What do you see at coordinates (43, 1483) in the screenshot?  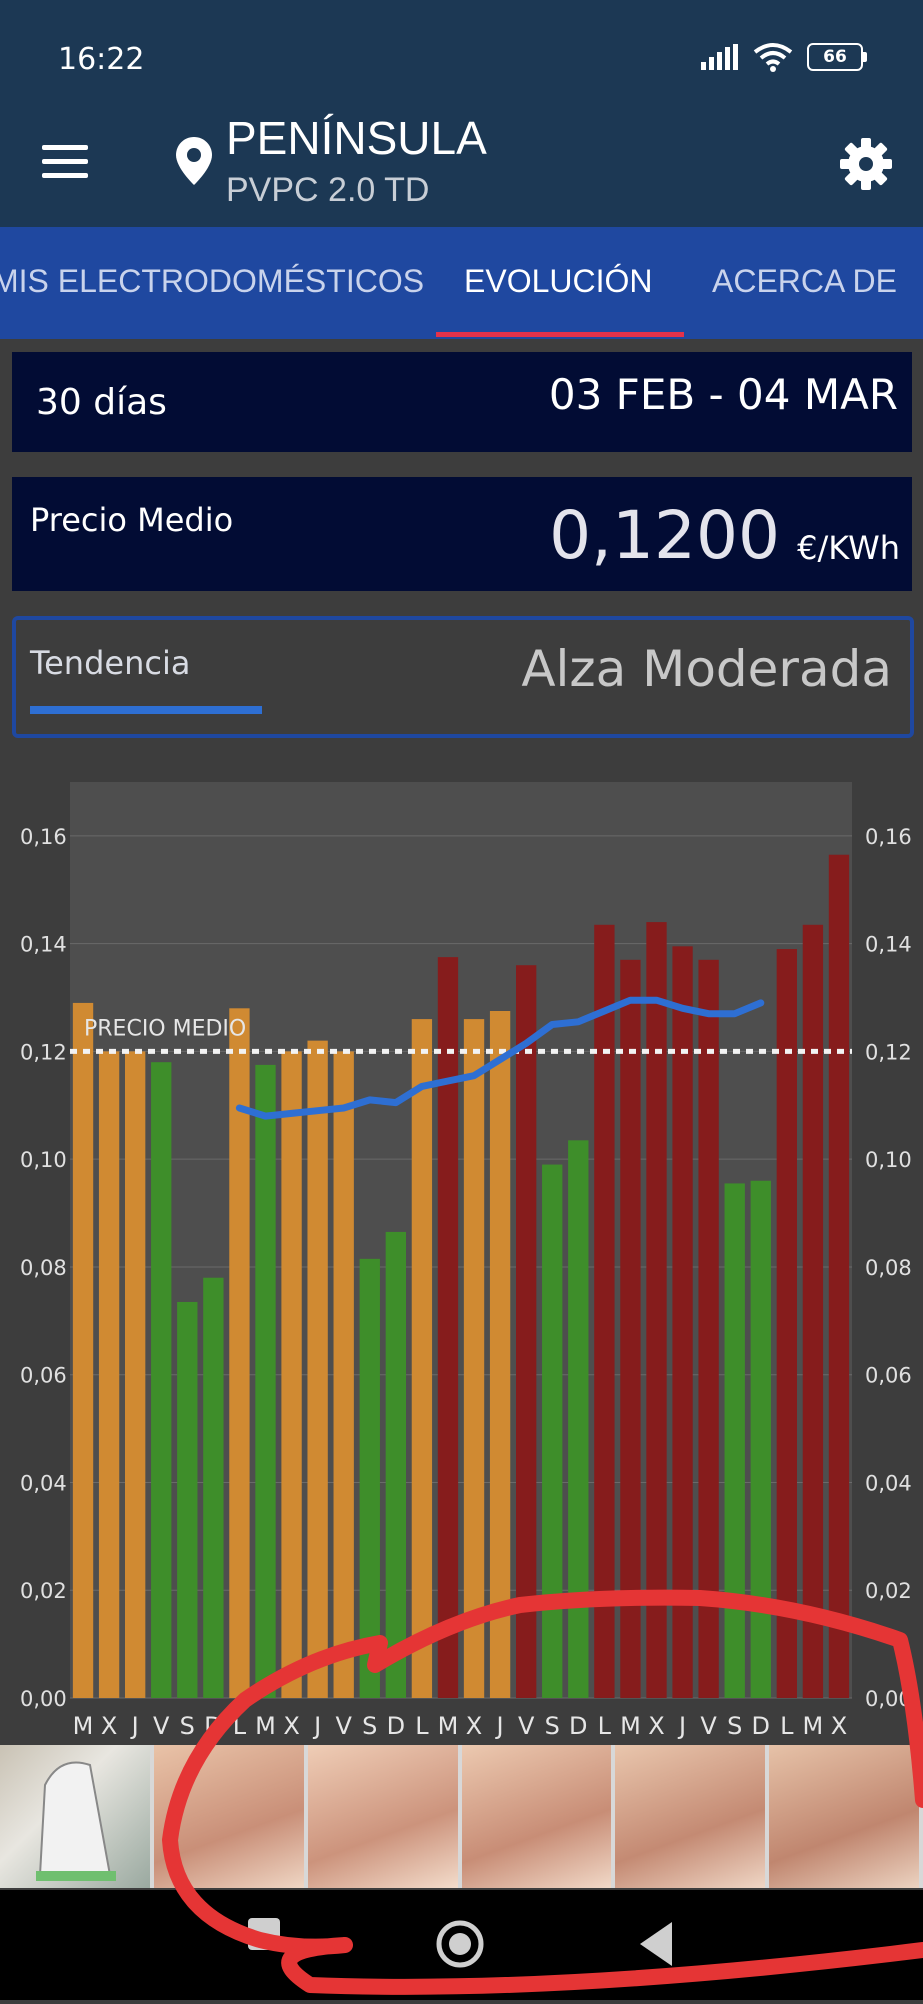 I see `y-tick-label-left: 0,04` at bounding box center [43, 1483].